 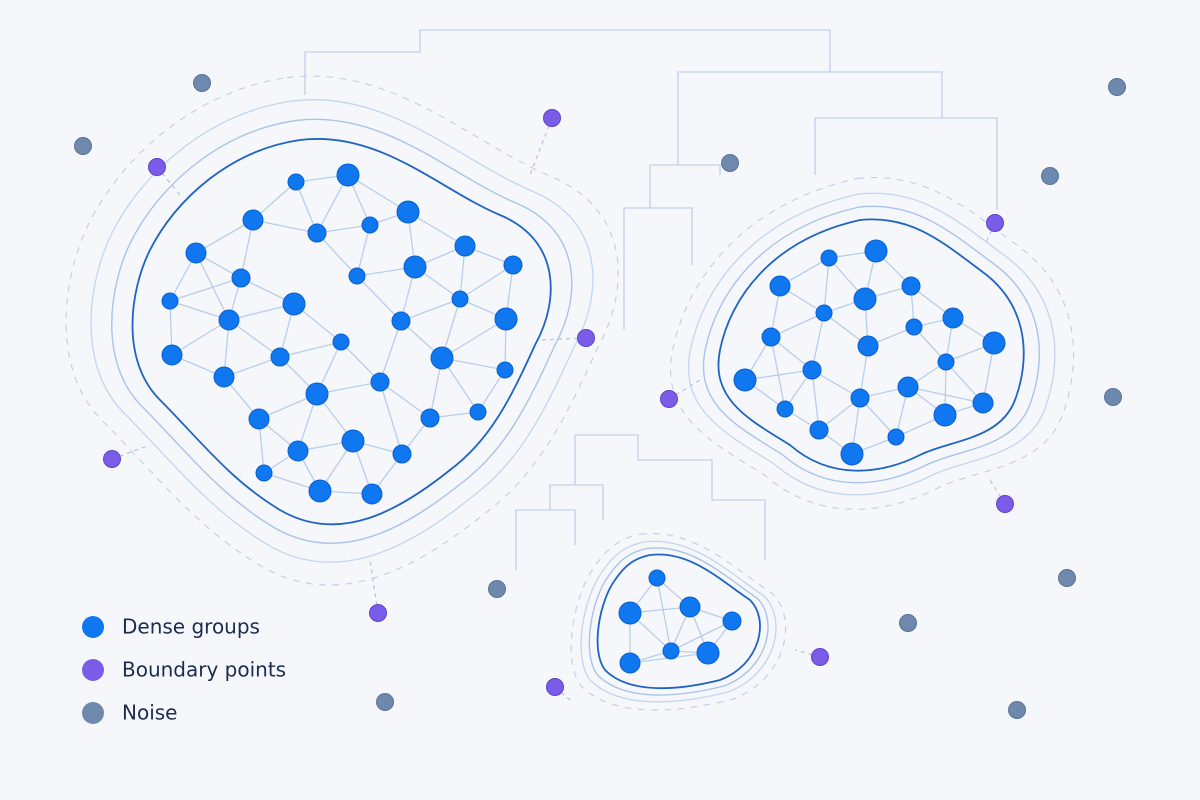 What do you see at coordinates (204, 670) in the screenshot?
I see `legend-label: Boundary points` at bounding box center [204, 670].